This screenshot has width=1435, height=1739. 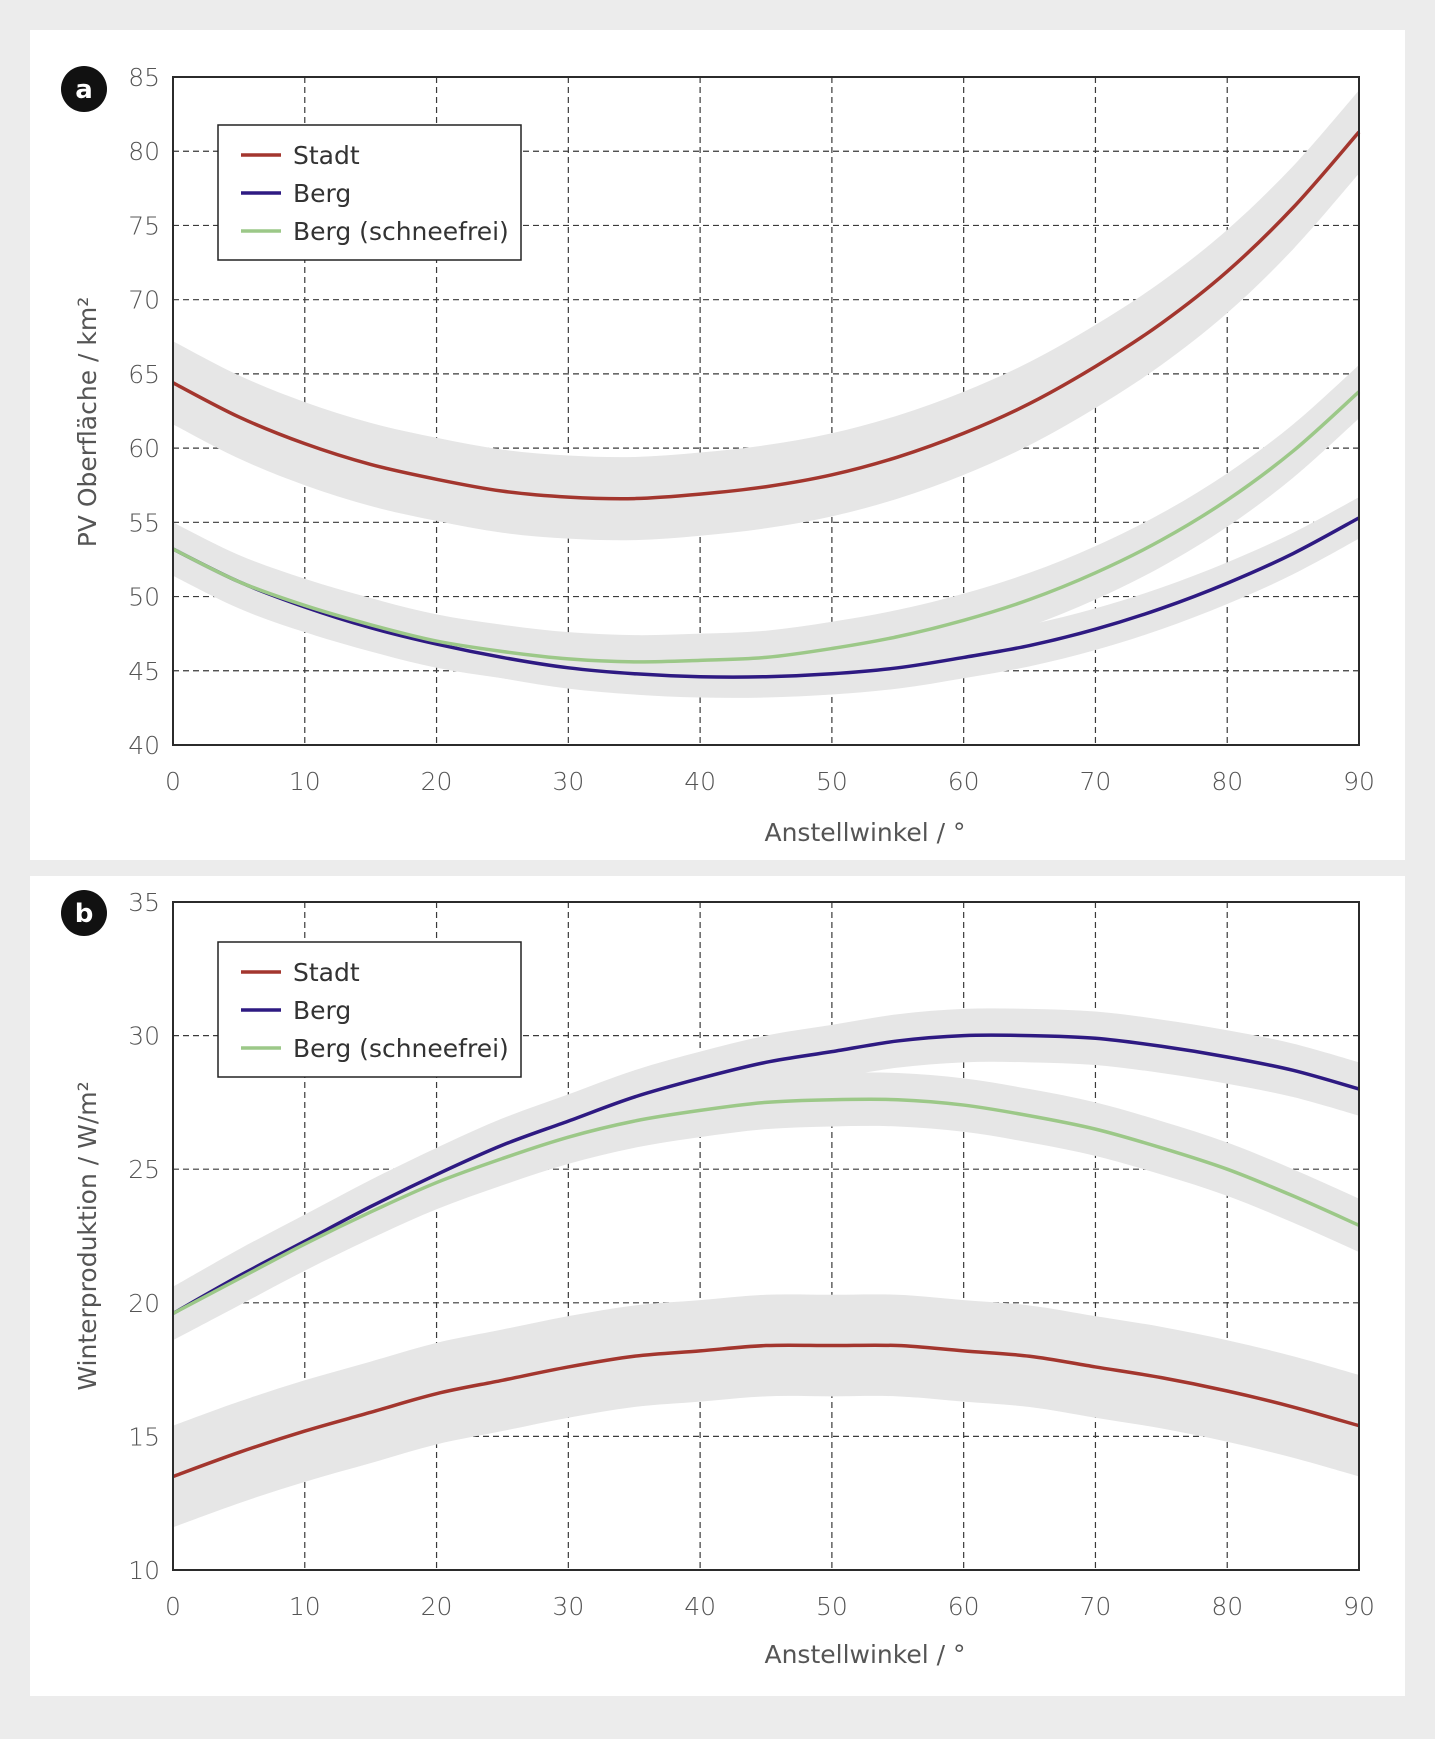 What do you see at coordinates (144, 225) in the screenshot?
I see `panel-a-y-tick-label-7: 75` at bounding box center [144, 225].